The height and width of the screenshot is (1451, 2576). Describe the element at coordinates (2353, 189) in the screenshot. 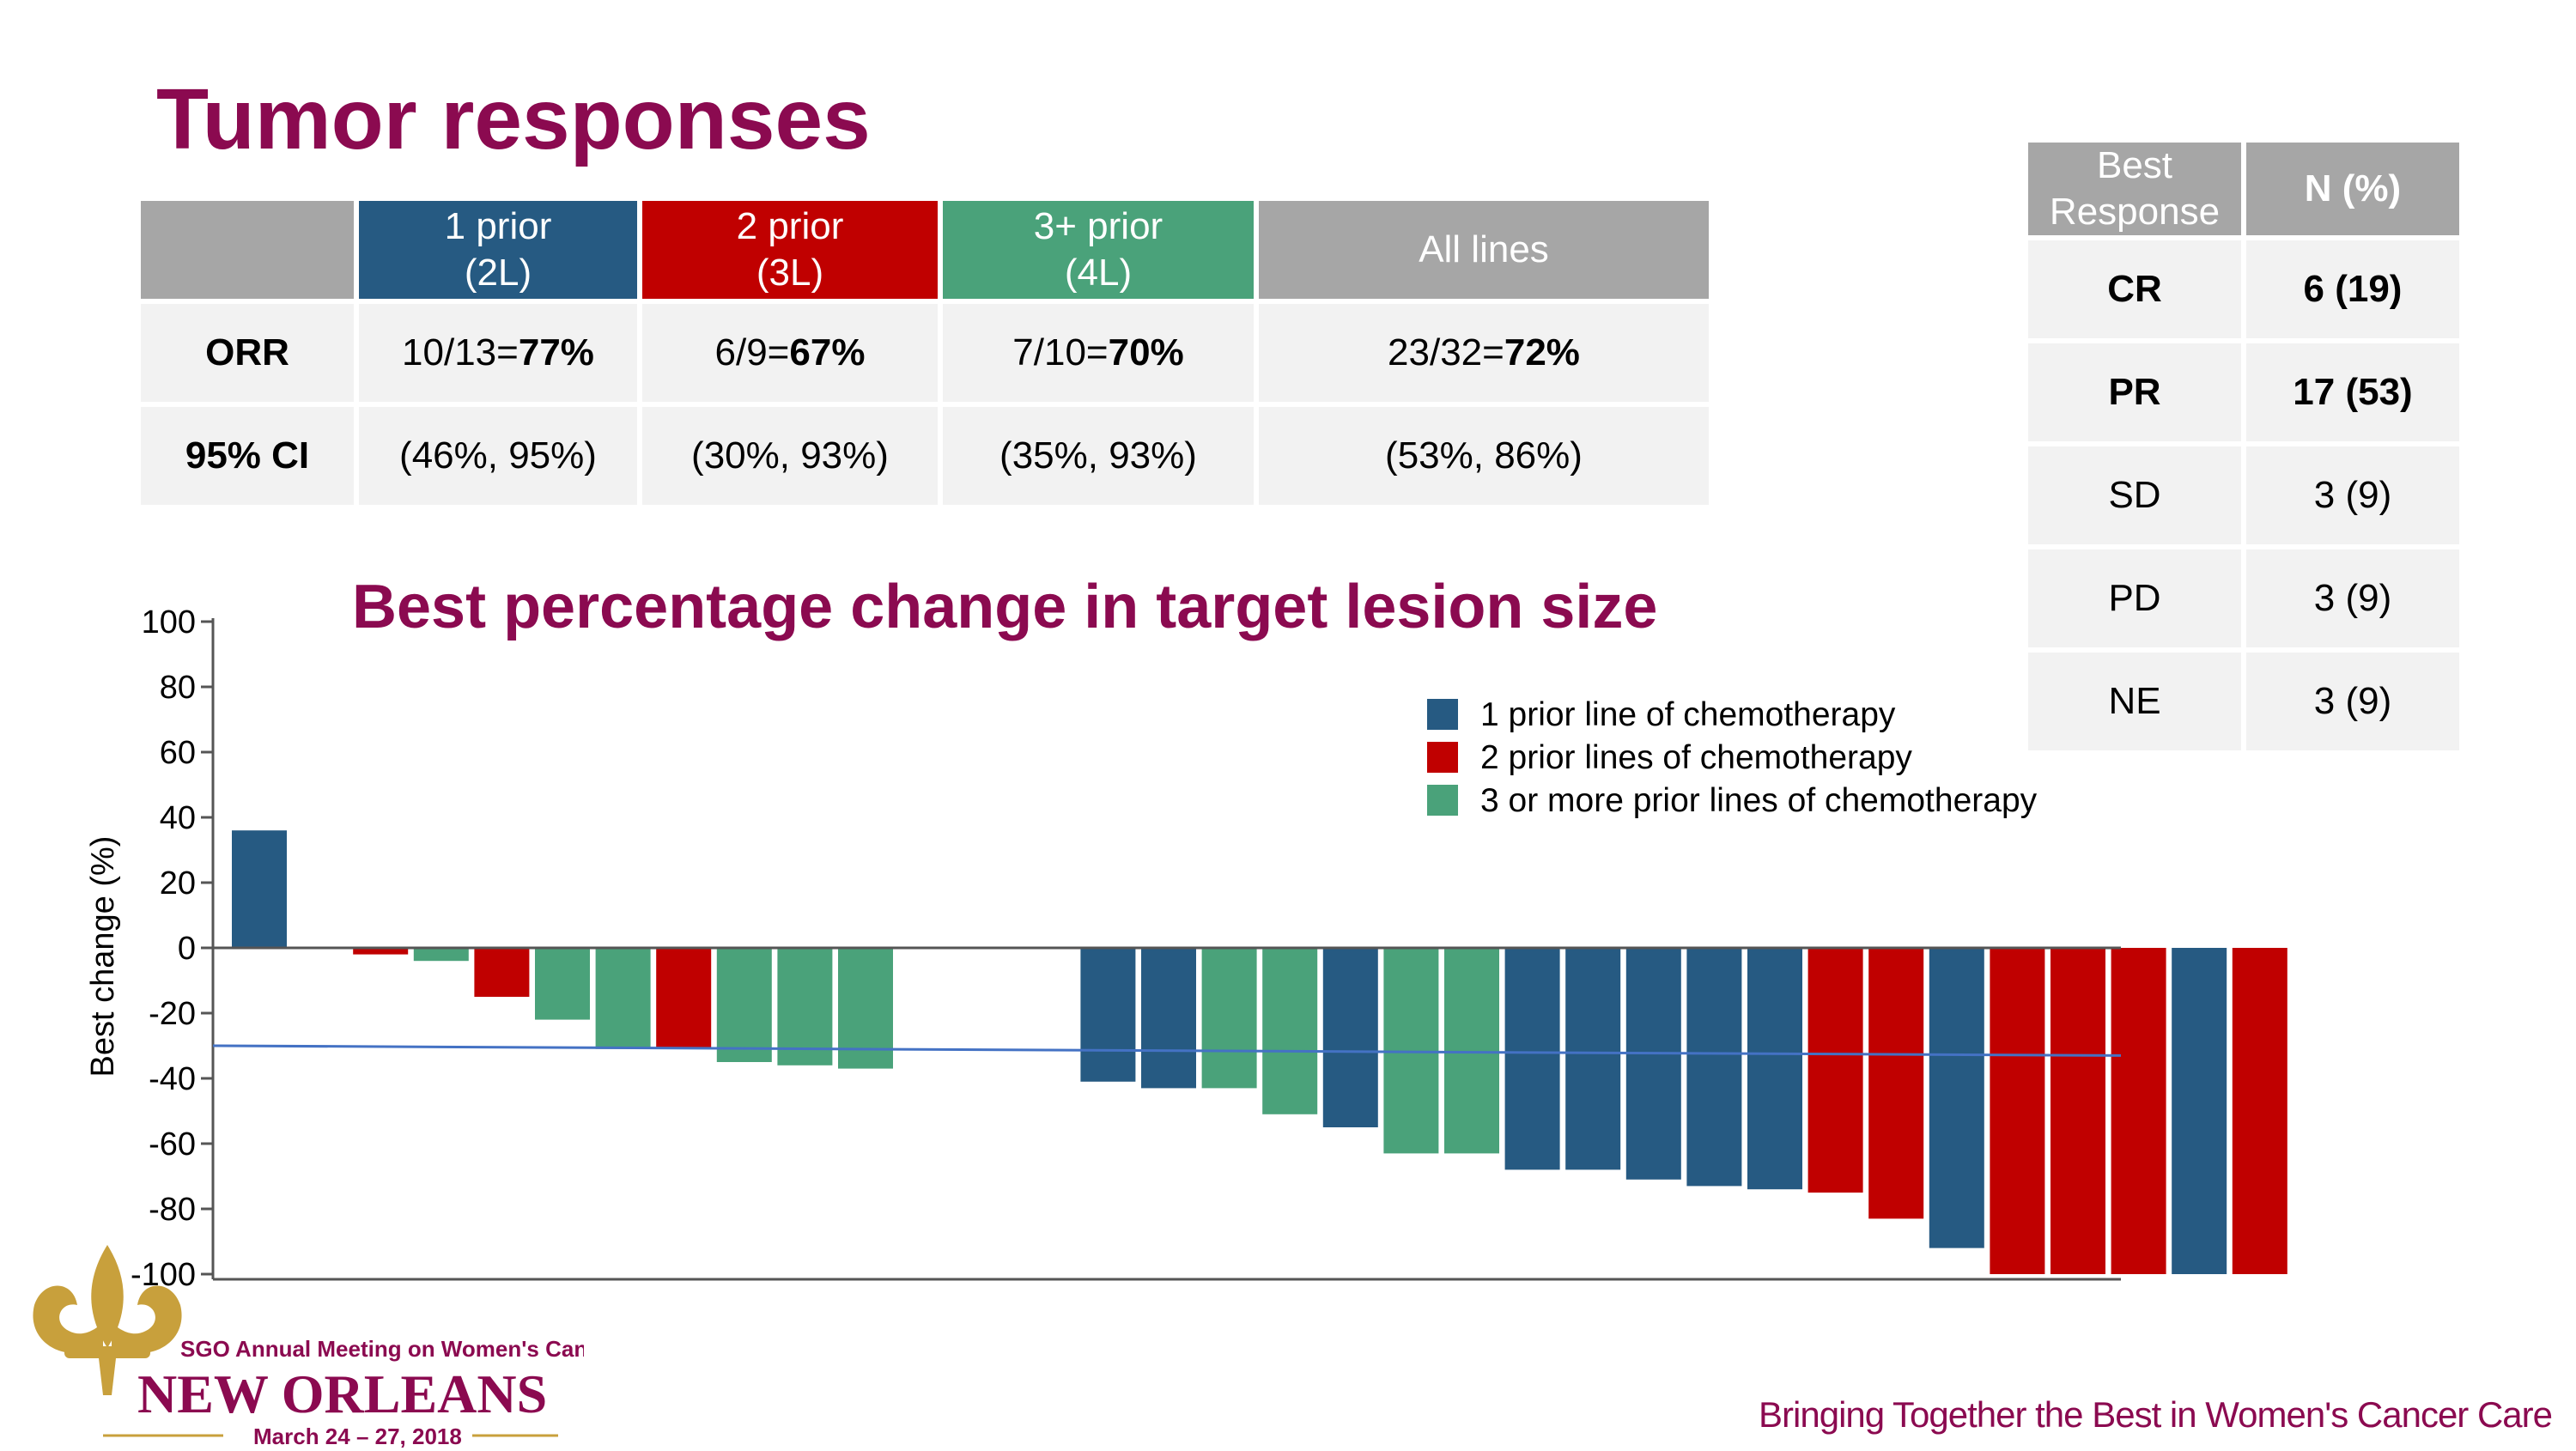

I see `resp-header-n: N (%)` at that location.